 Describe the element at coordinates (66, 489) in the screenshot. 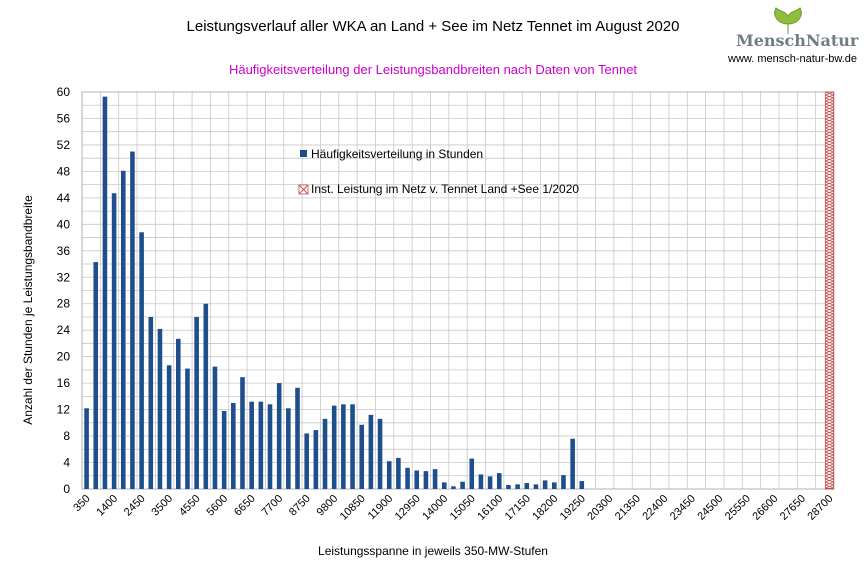

I see `y-tick-label: 0` at that location.